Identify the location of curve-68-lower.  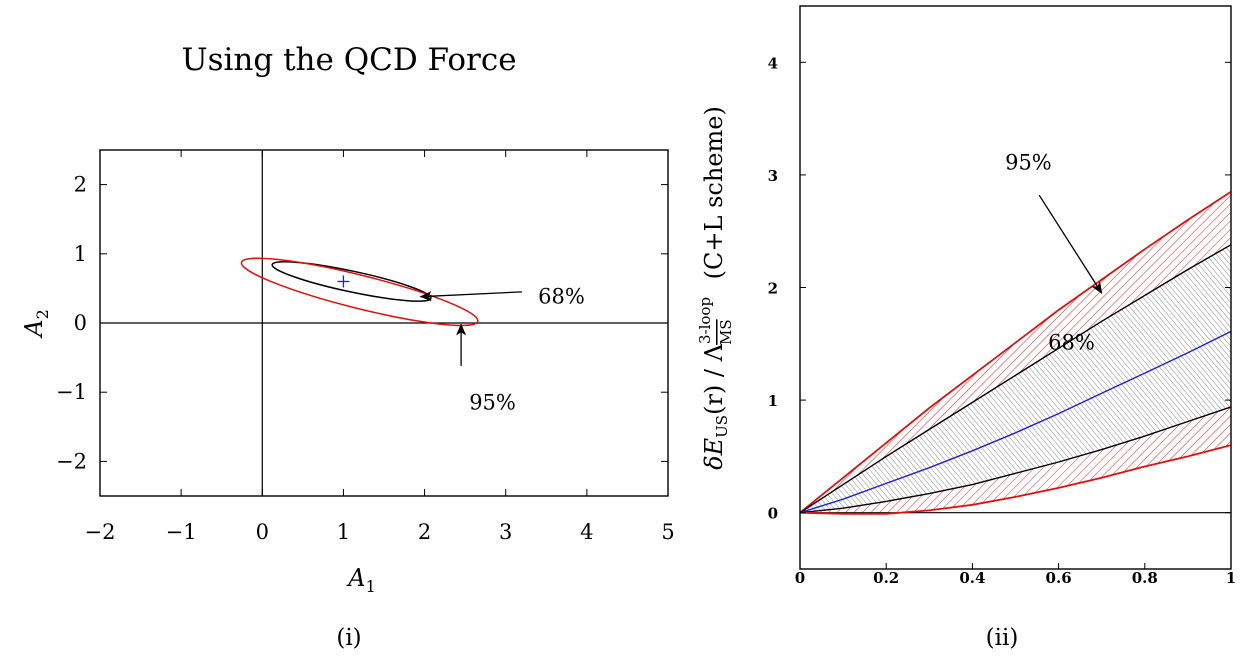
(1015, 460).